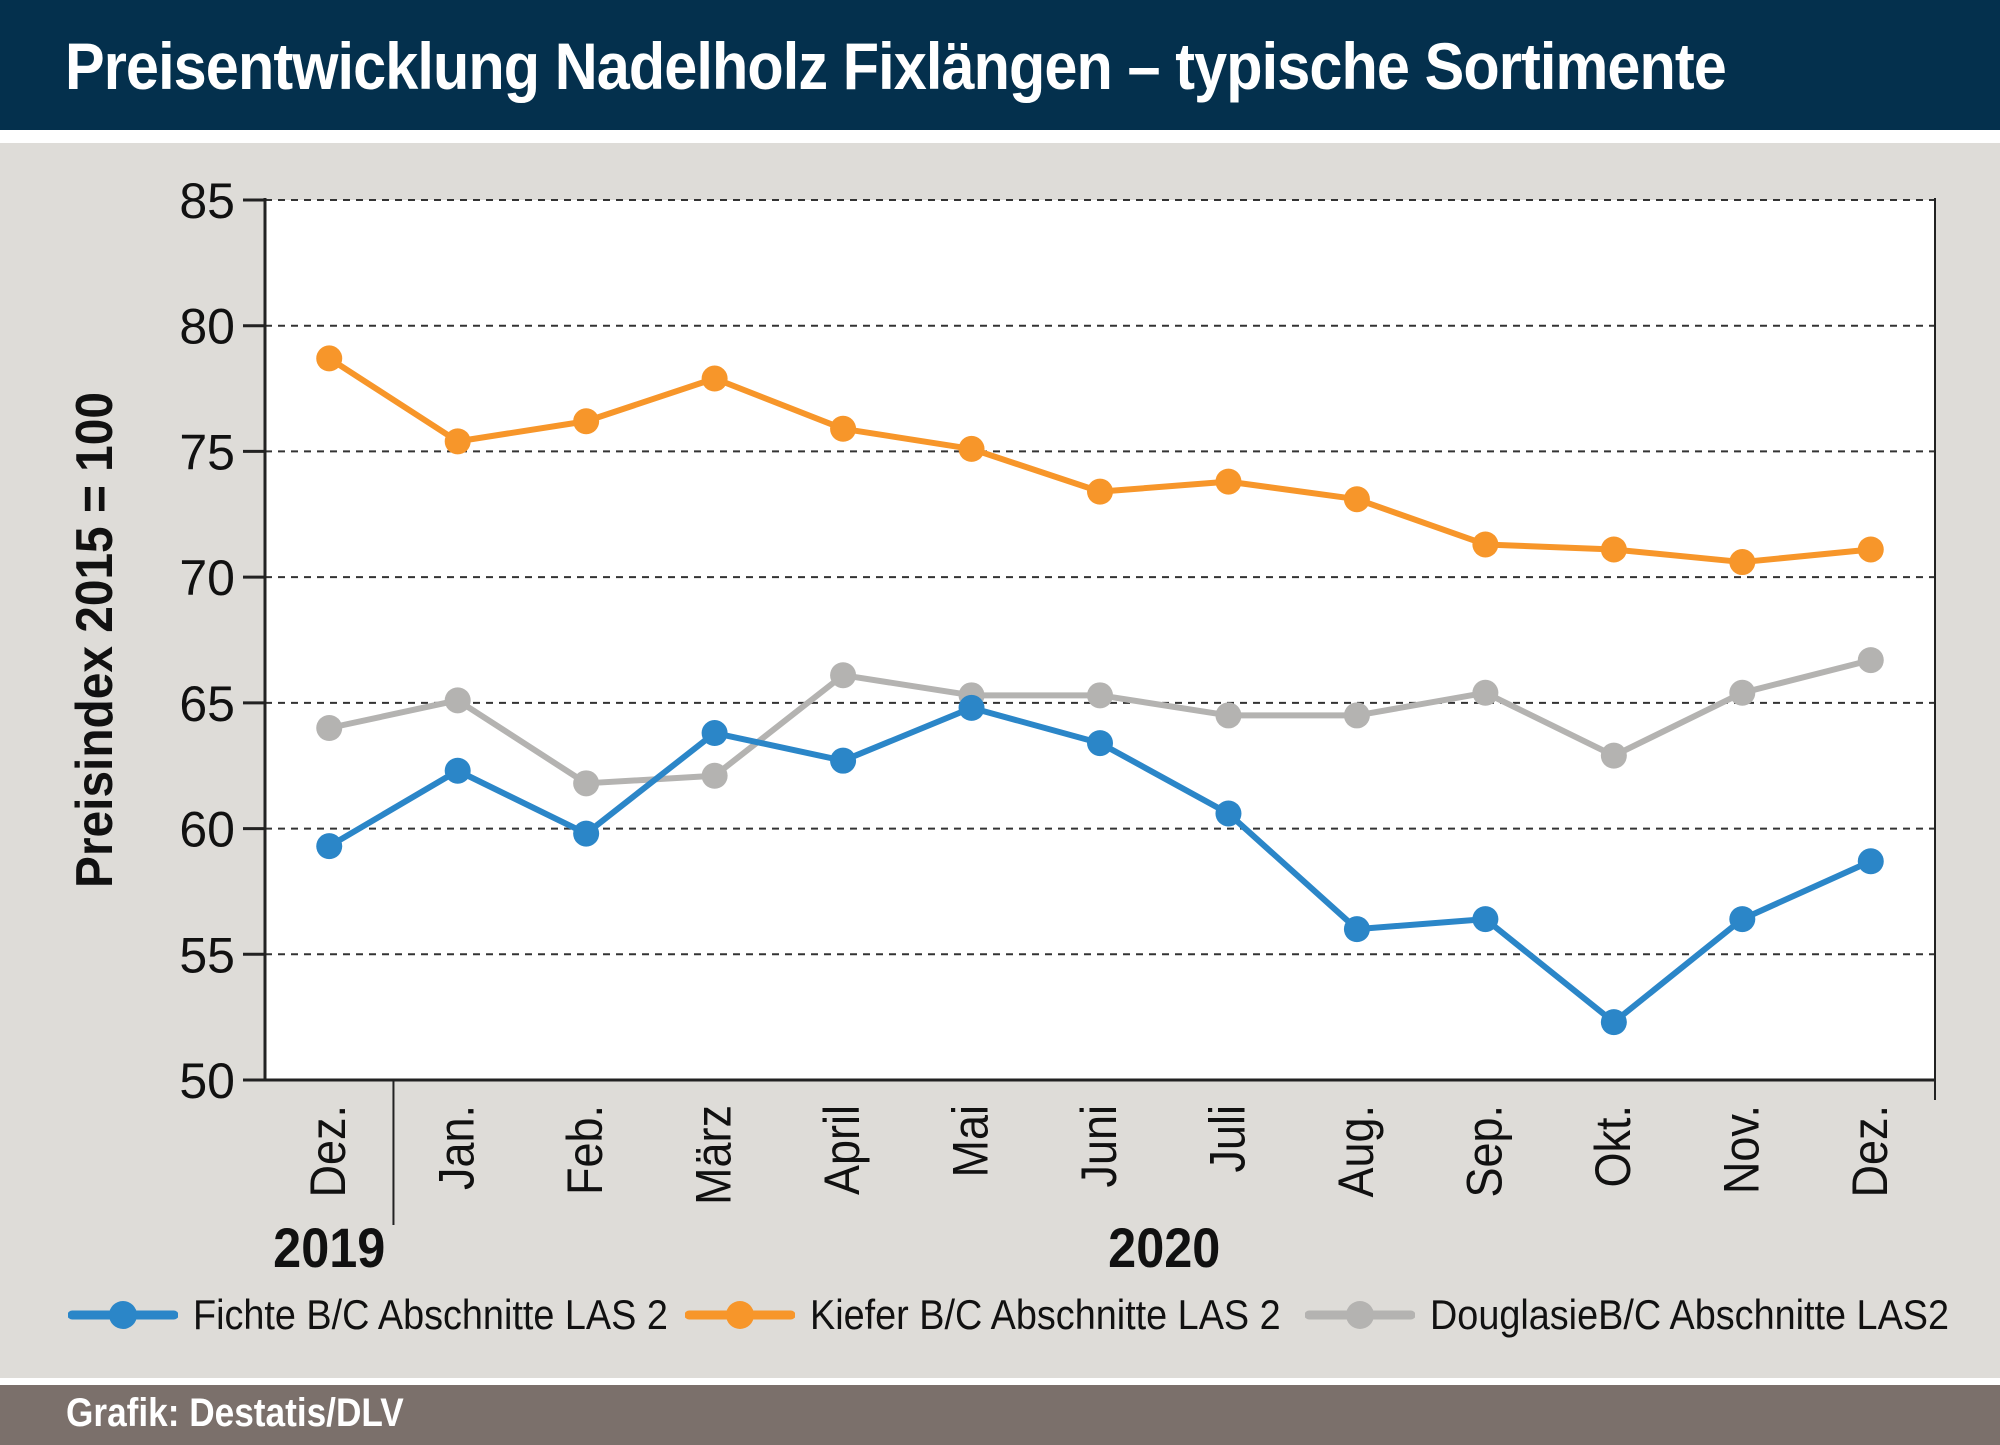 The height and width of the screenshot is (1445, 2000). What do you see at coordinates (207, 1081) in the screenshot?
I see `y-tick-label: 50` at bounding box center [207, 1081].